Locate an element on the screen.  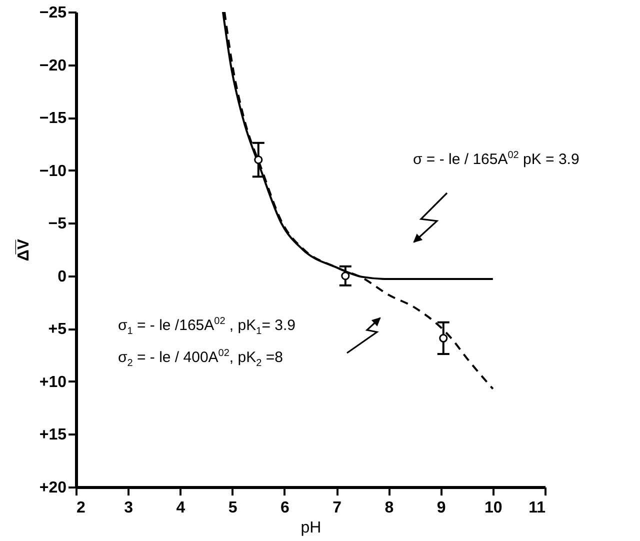
y-tick-label: −15 is located at coordinates (53, 119).